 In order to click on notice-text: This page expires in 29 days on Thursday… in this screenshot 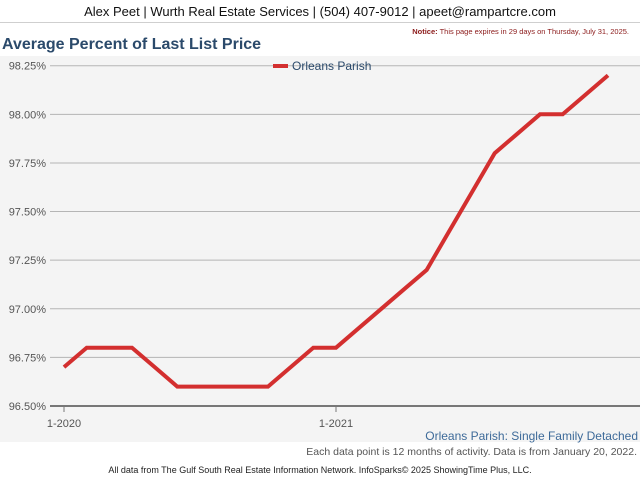, I will do `click(534, 31)`.